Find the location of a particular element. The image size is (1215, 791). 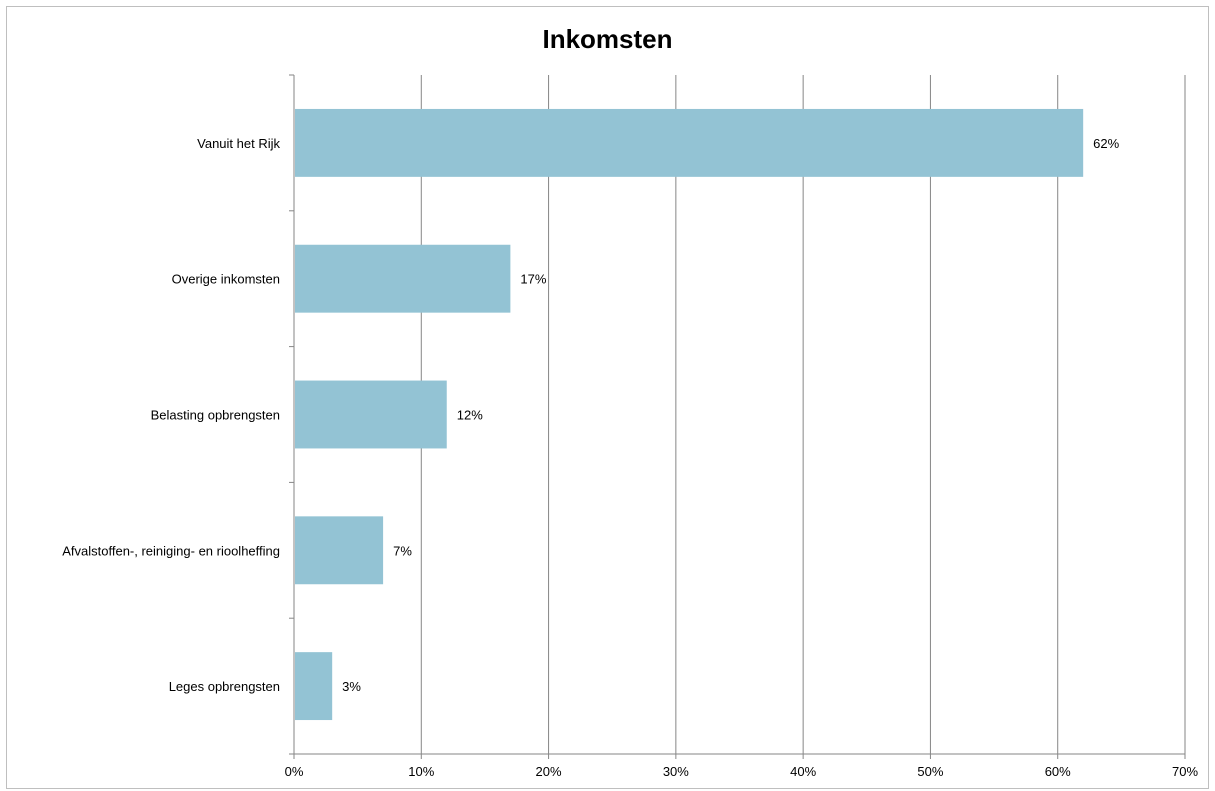

data-label: 3% is located at coordinates (351, 686).